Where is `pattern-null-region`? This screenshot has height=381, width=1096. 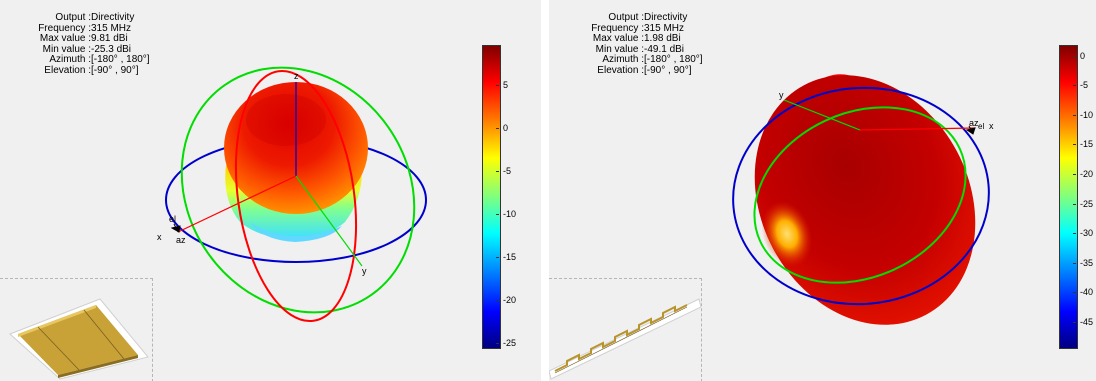
pattern-null-region is located at coordinates (787, 234).